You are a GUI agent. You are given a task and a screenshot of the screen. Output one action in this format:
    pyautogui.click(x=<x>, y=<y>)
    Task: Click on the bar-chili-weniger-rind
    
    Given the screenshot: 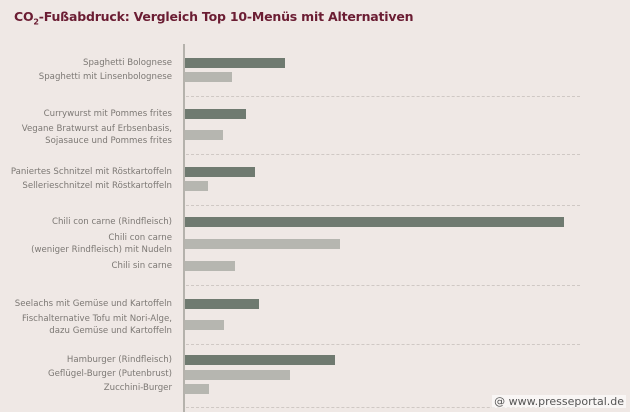 What is the action you would take?
    pyautogui.click(x=262, y=244)
    